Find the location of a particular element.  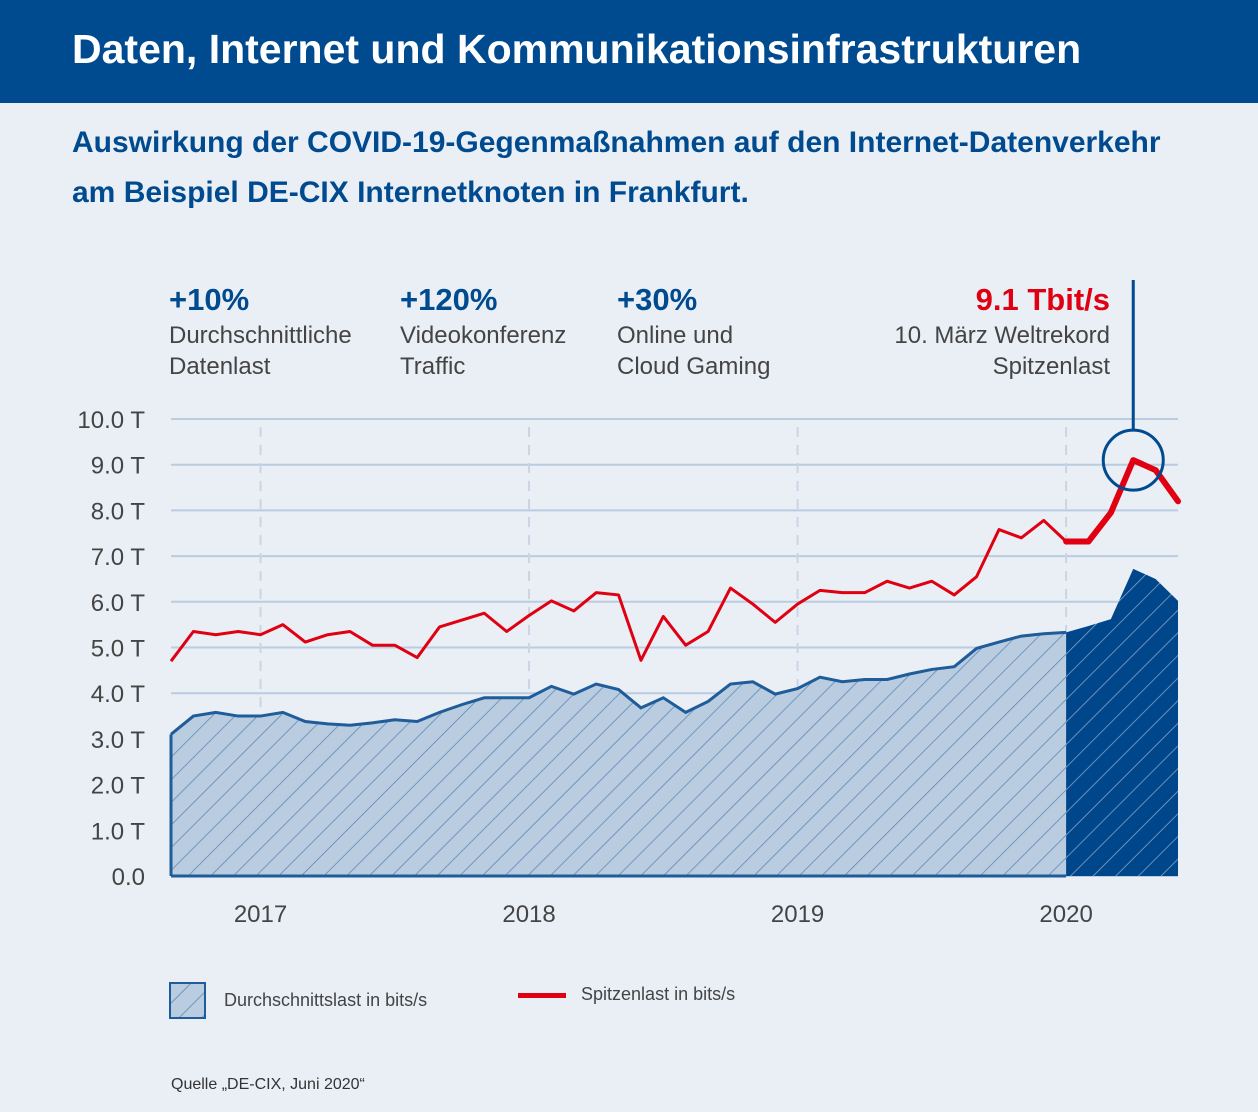

annotation-record: 9.1 Tbit/s 10. März Weltrekord Spitzenlast is located at coordinates (1002, 331).